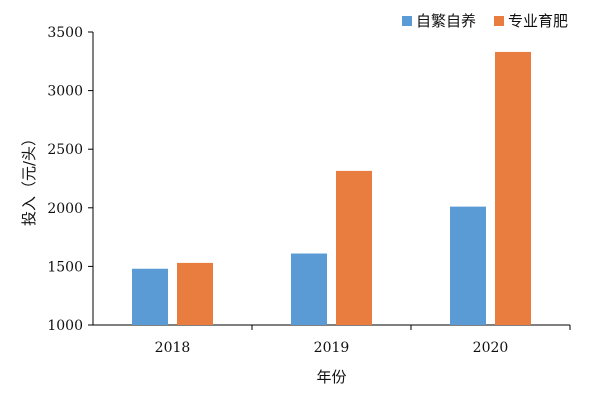 The height and width of the screenshot is (400, 601). What do you see at coordinates (29, 178) in the screenshot?
I see `y-axis-title: 投入（元/头）` at bounding box center [29, 178].